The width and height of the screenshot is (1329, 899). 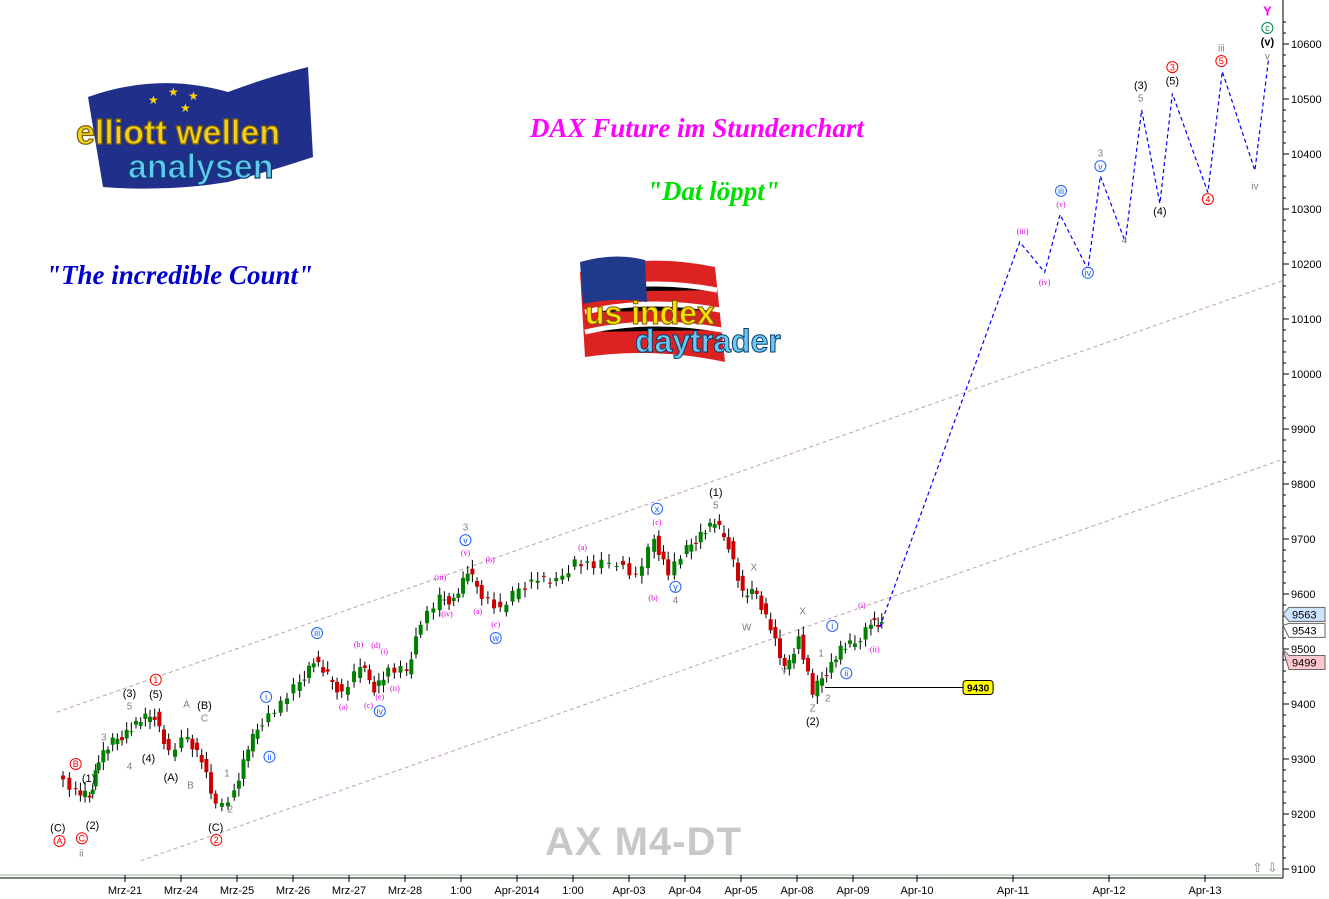 I want to click on scroll-up-icon: ⇧, so click(x=1257, y=867).